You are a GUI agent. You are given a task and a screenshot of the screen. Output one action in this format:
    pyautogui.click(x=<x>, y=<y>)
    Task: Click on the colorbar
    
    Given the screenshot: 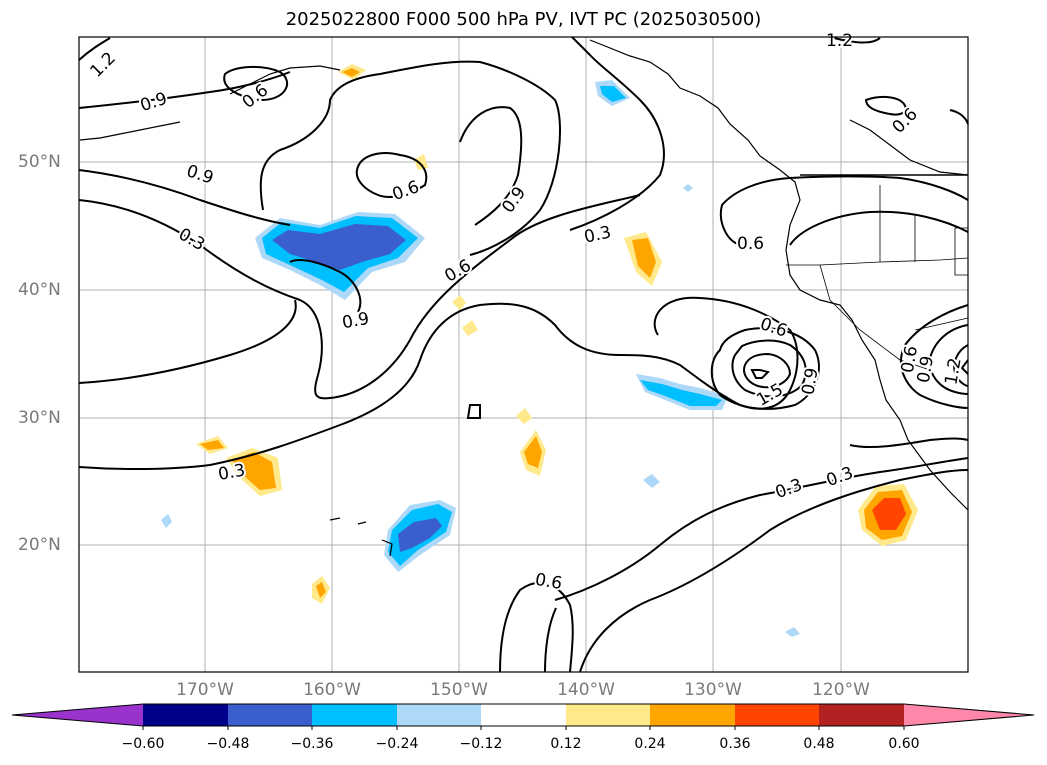 What is the action you would take?
    pyautogui.click(x=523, y=716)
    